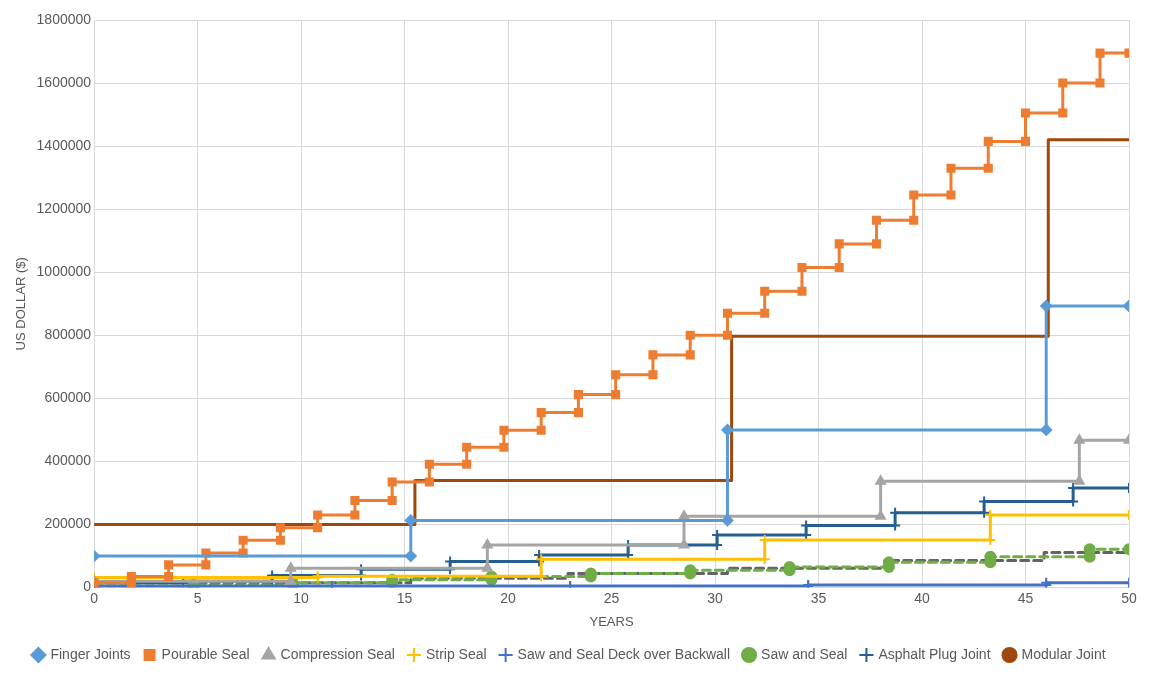 This screenshot has width=1149, height=677. What do you see at coordinates (64, 18) in the screenshot?
I see `y-tick-label: 1800000` at bounding box center [64, 18].